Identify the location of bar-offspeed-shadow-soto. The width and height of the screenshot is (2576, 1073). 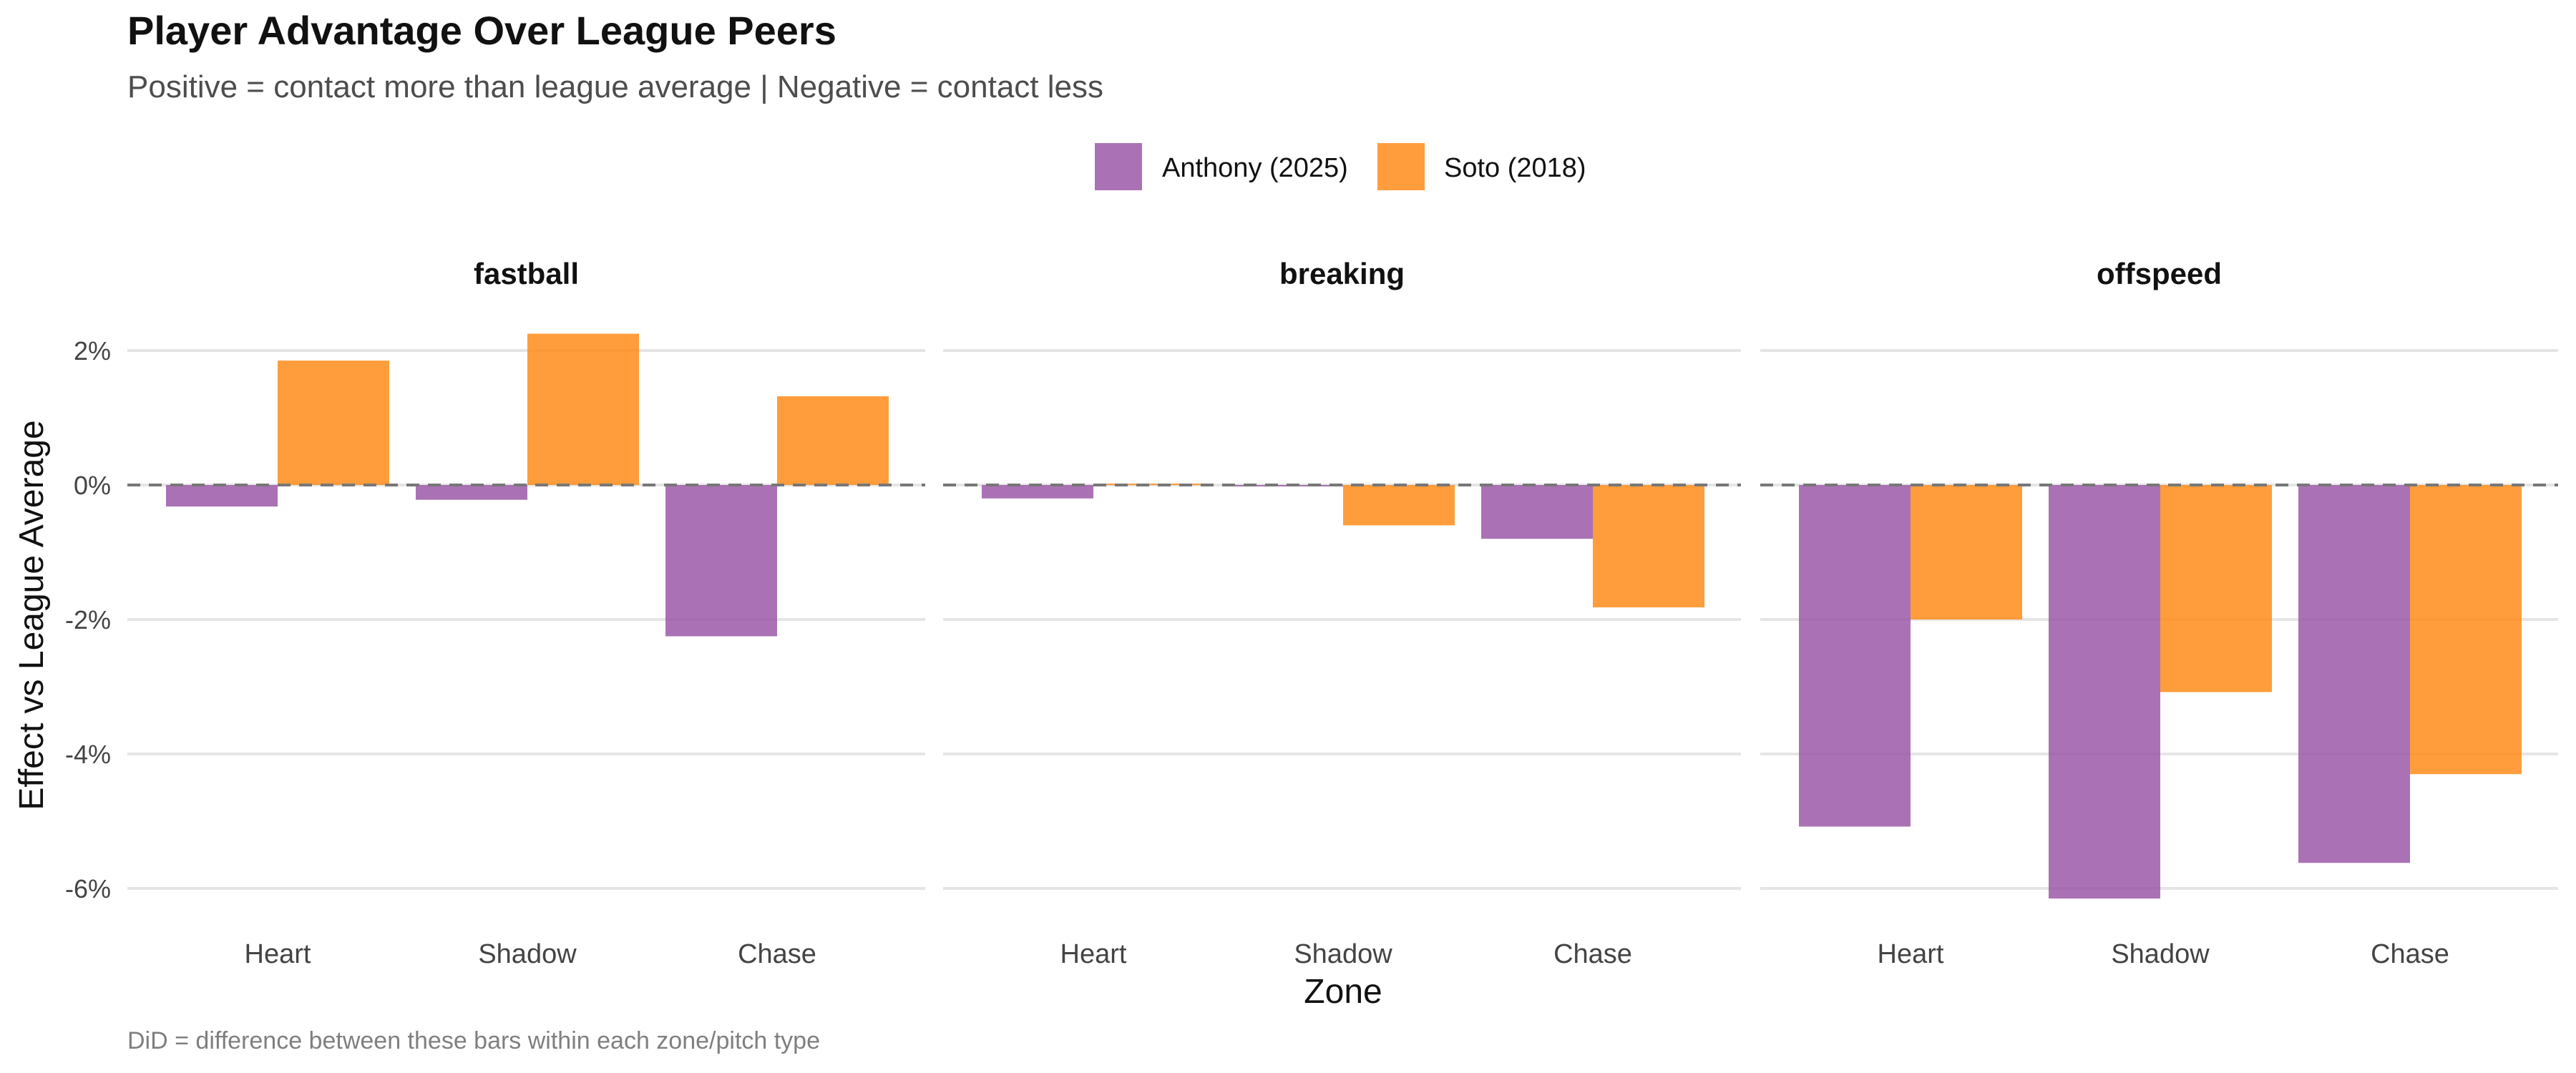
(2216, 588).